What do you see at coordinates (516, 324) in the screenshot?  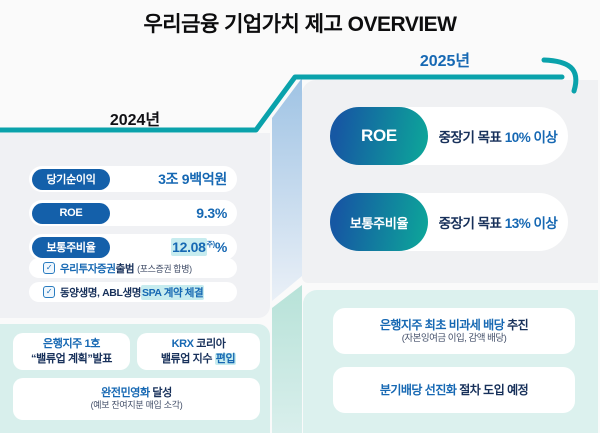 I see `plan-line1-rest: 추진` at bounding box center [516, 324].